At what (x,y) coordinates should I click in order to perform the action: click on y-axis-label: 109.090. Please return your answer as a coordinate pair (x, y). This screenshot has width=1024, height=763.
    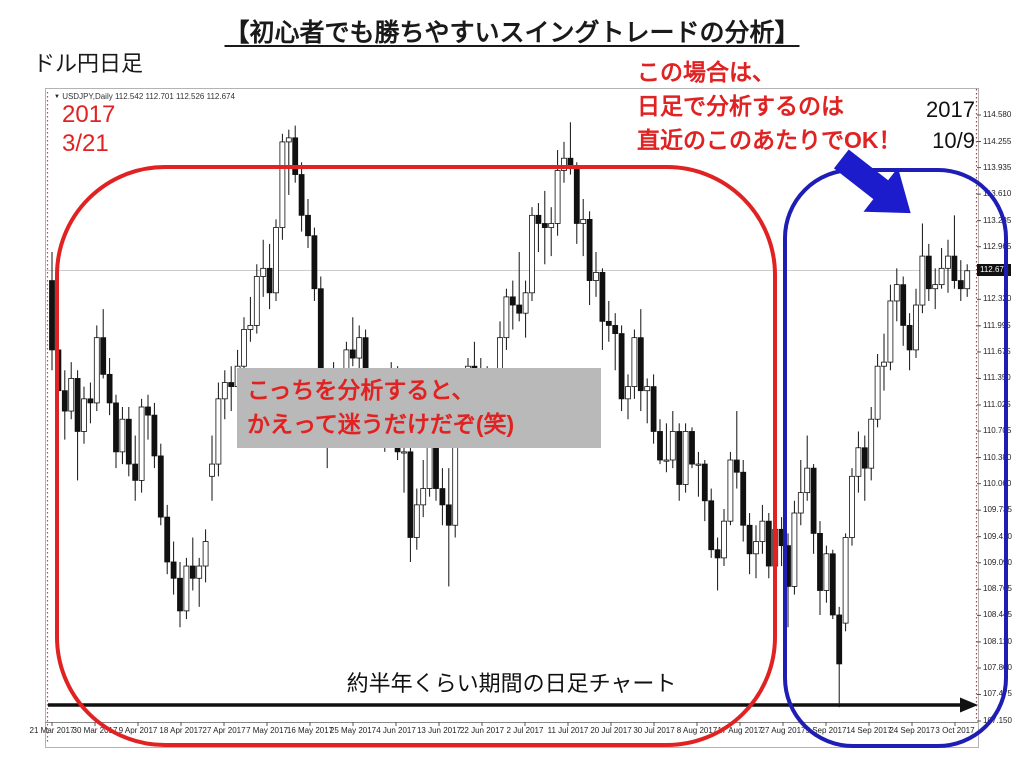
    Looking at the image, I should click on (997, 562).